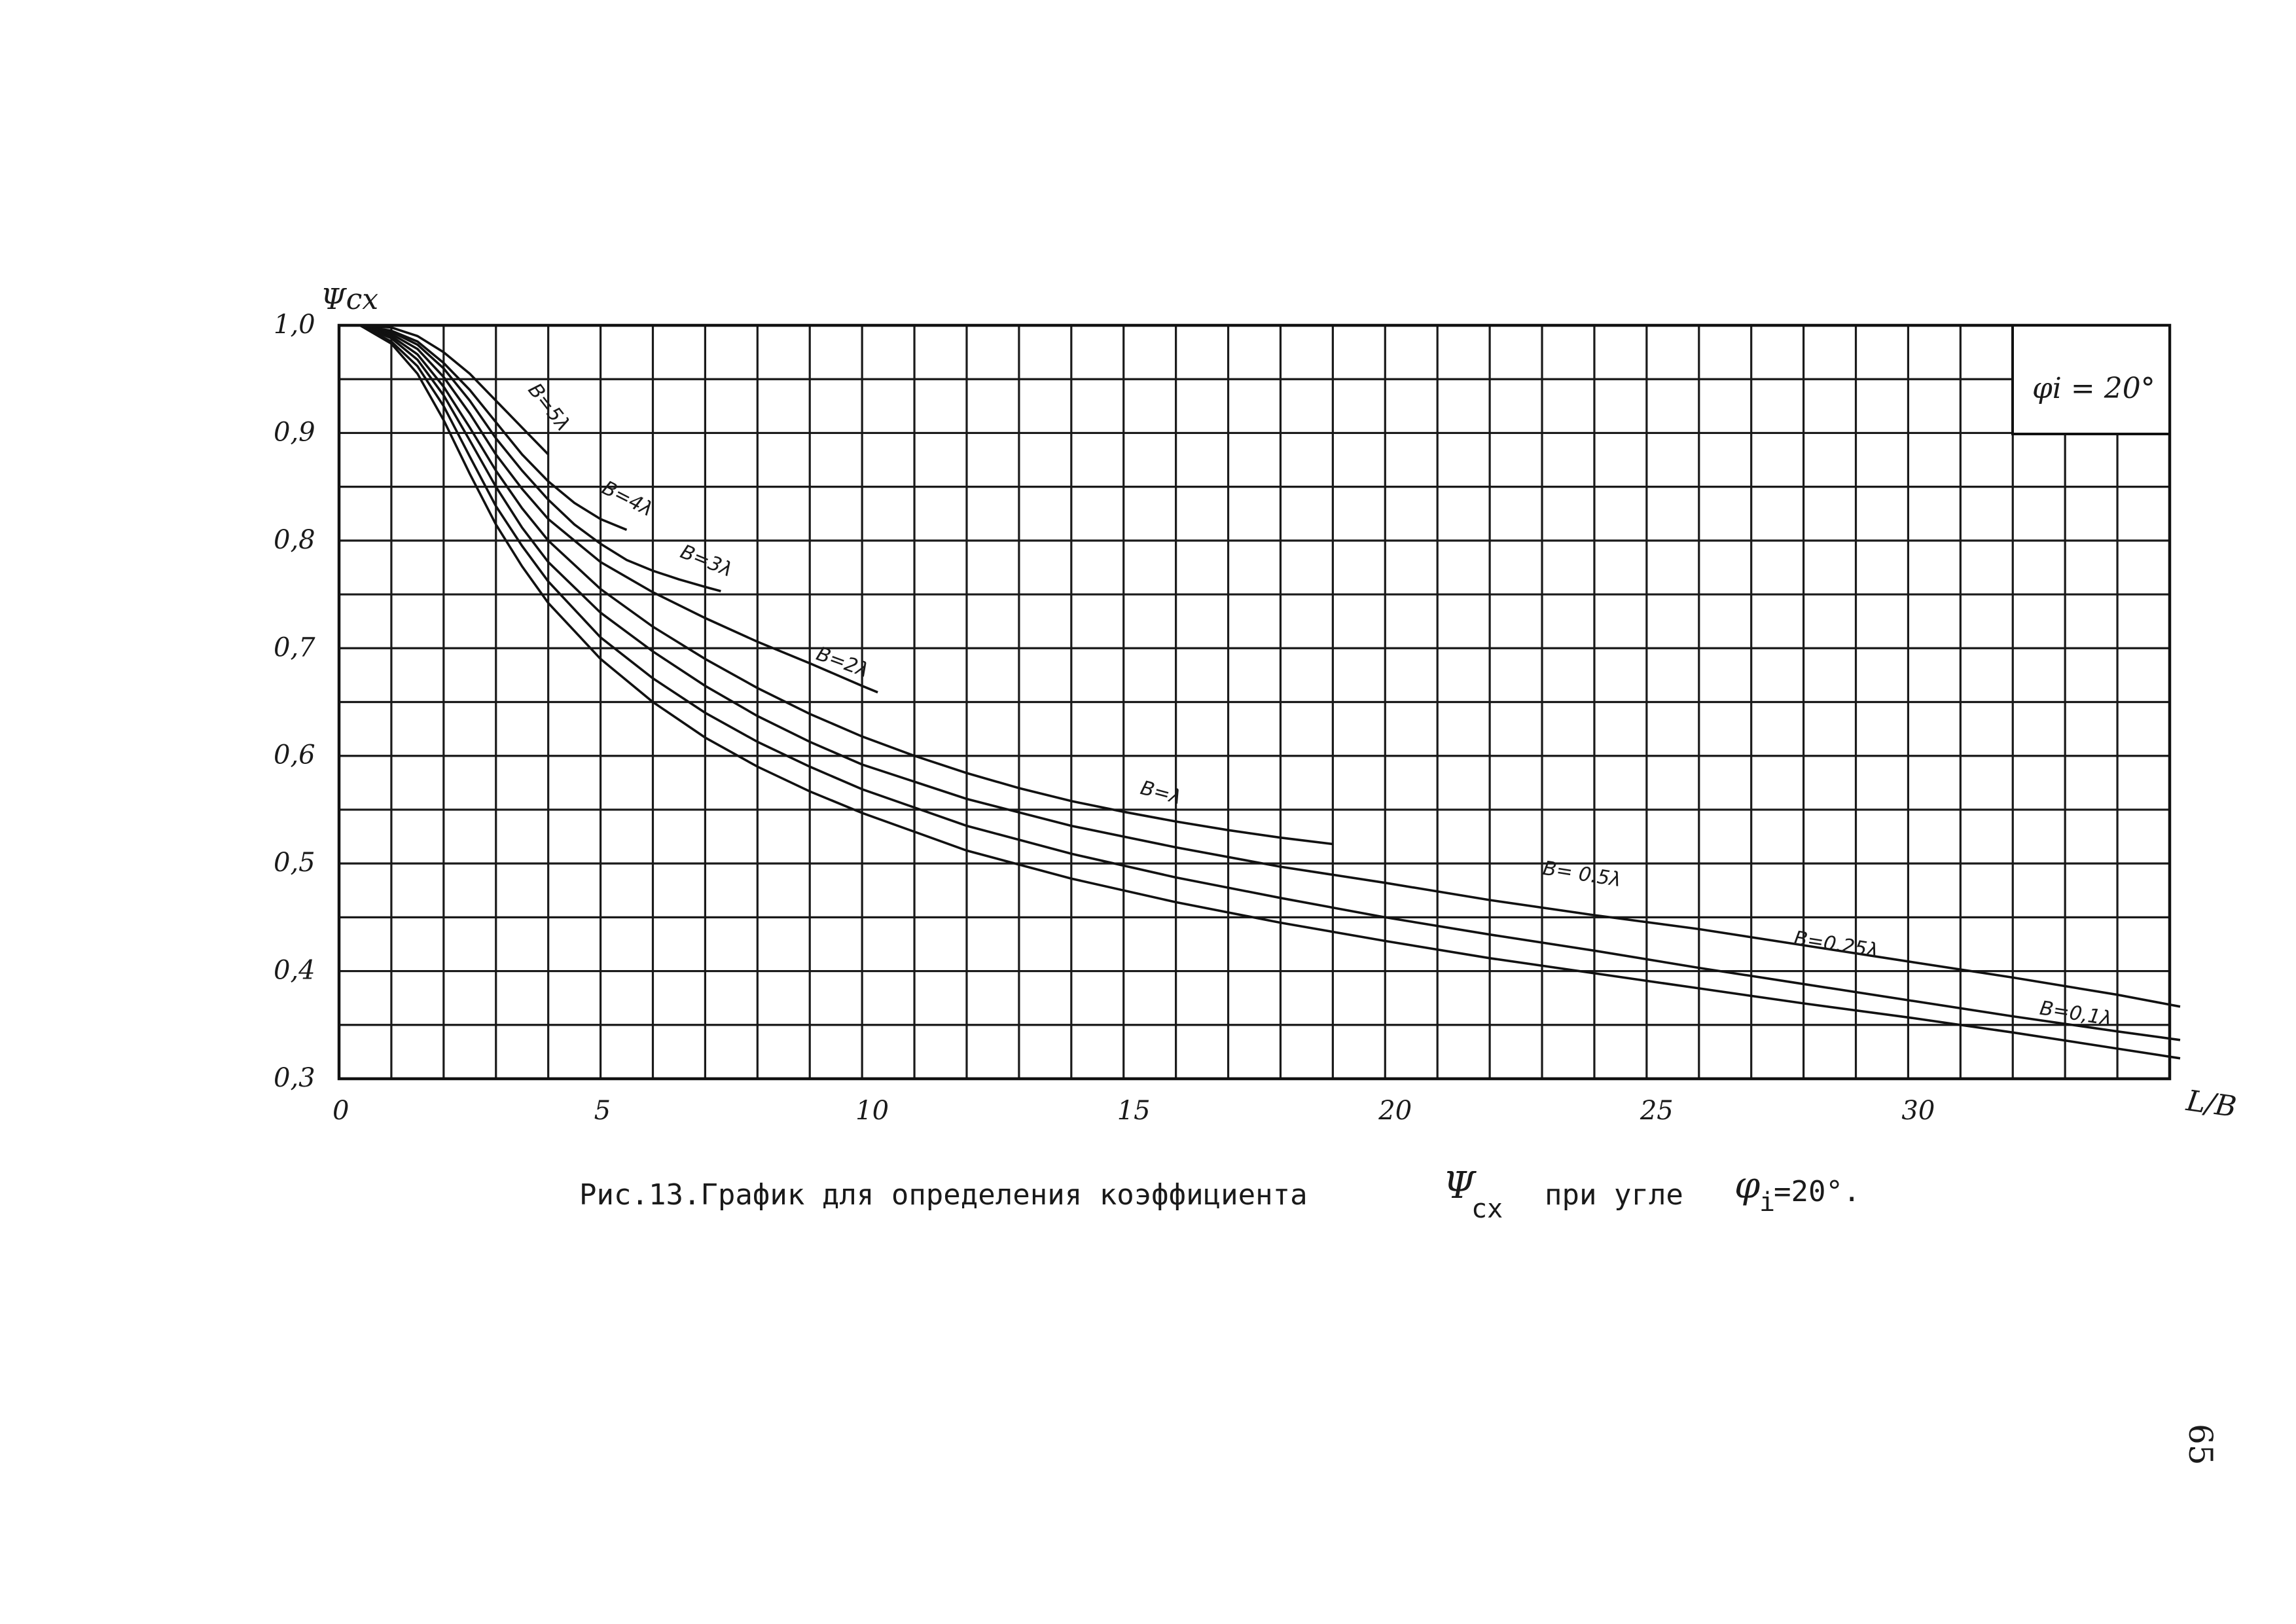  What do you see at coordinates (602, 1111) in the screenshot?
I see `x-tick-label: 5` at bounding box center [602, 1111].